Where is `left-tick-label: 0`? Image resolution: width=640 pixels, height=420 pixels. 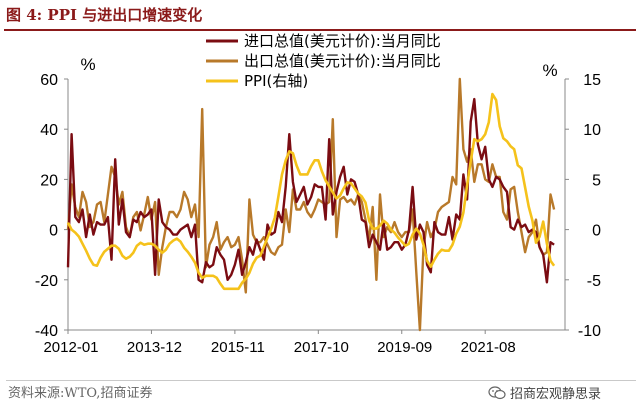
left-tick-label: 0 is located at coordinates (53, 231).